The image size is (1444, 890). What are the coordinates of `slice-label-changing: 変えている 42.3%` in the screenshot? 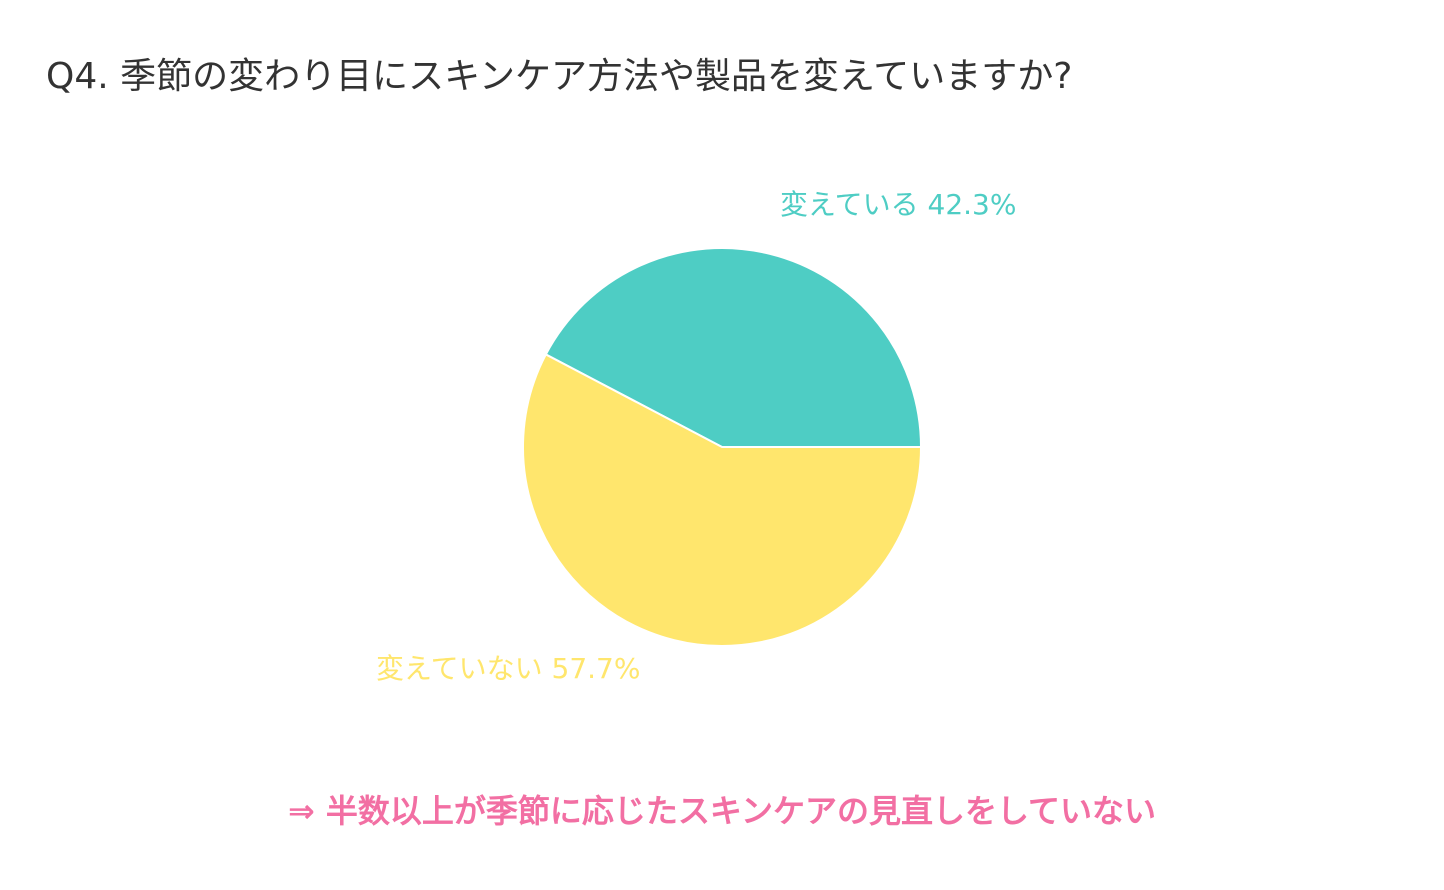 It's located at (898, 204).